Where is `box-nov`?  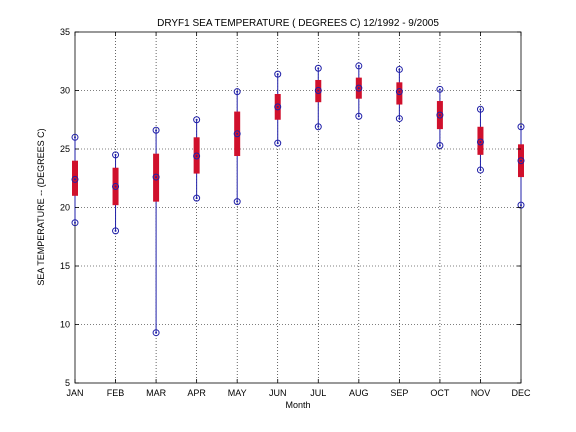 box-nov is located at coordinates (480, 139).